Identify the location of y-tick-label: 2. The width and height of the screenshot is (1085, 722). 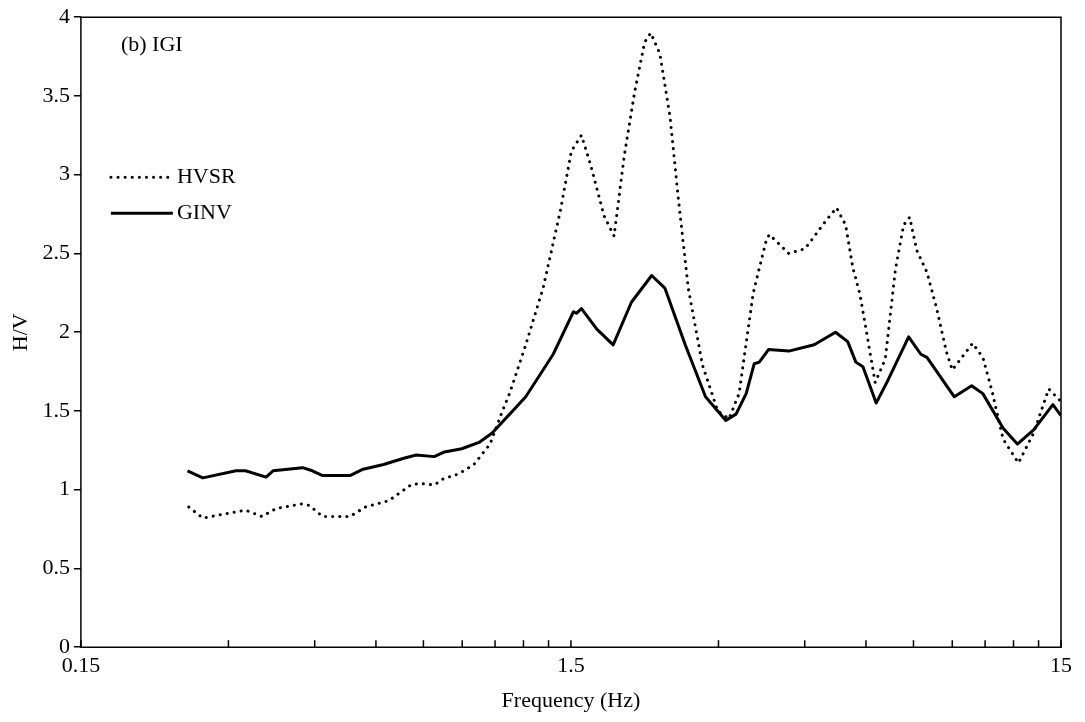
(64, 330).